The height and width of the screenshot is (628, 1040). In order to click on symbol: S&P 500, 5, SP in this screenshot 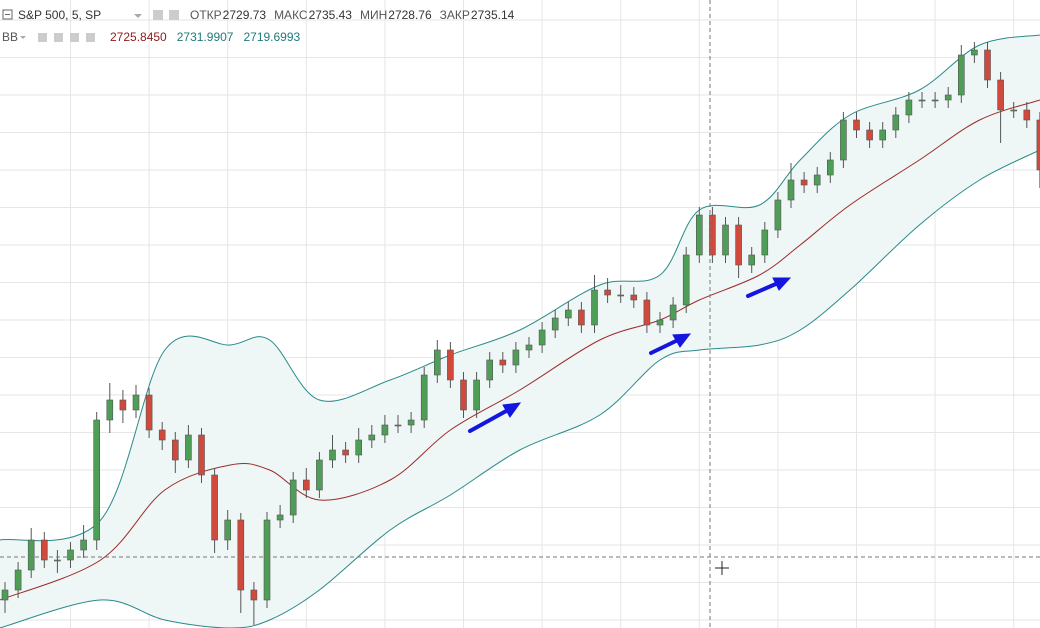, I will do `click(59, 15)`.